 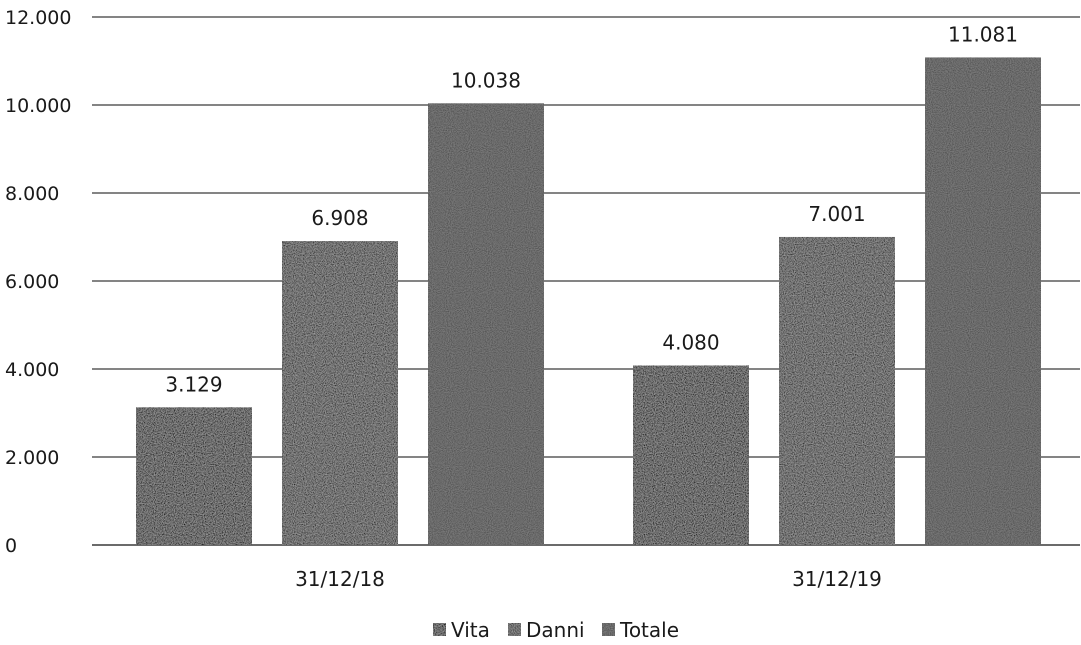 I want to click on x-axis-category-labels: 31/12/18 31/12/19, so click(x=588, y=579).